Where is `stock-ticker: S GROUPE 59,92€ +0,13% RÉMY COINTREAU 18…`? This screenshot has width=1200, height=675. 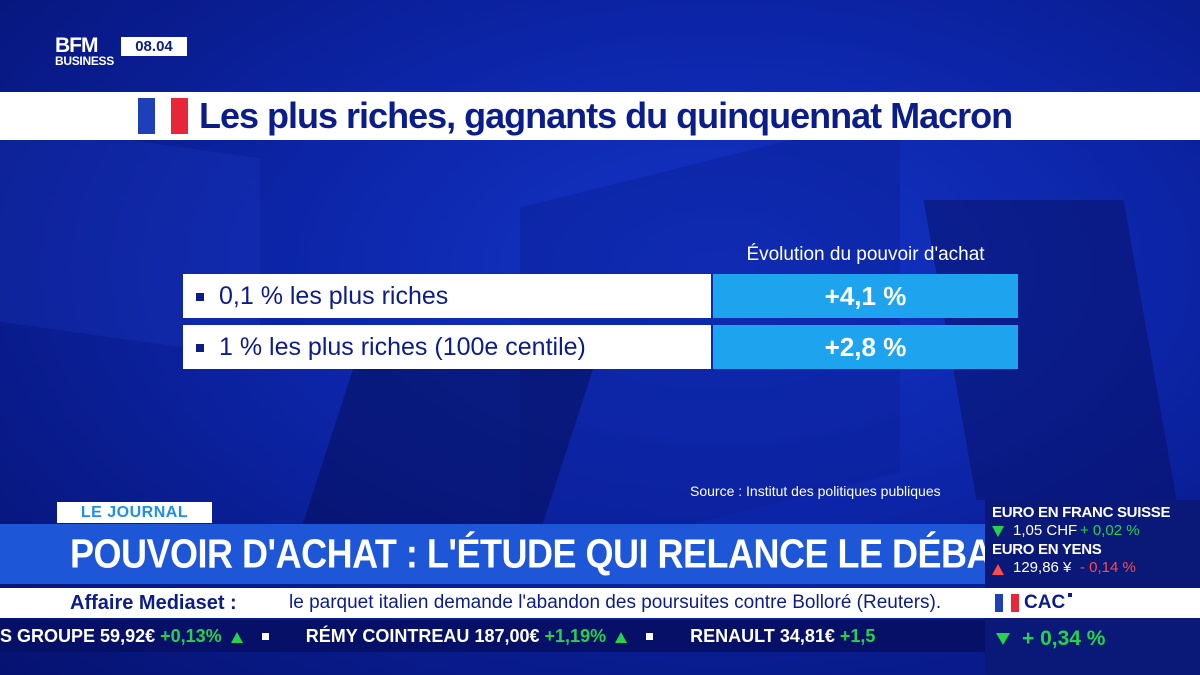
stock-ticker: S GROUPE 59,92€ +0,13% RÉMY COINTREAU 18… is located at coordinates (492, 636).